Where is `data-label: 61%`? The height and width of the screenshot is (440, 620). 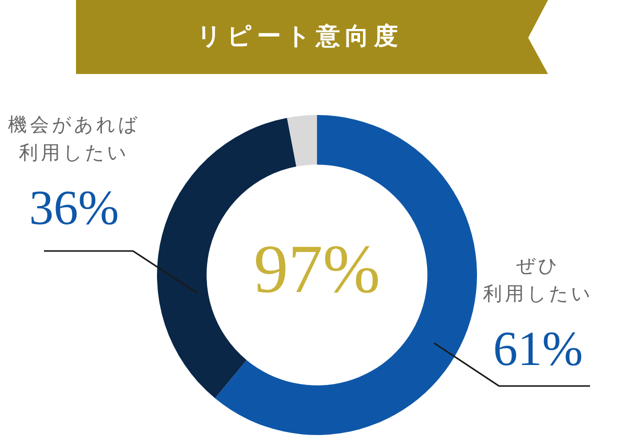 data-label: 61% is located at coordinates (538, 348).